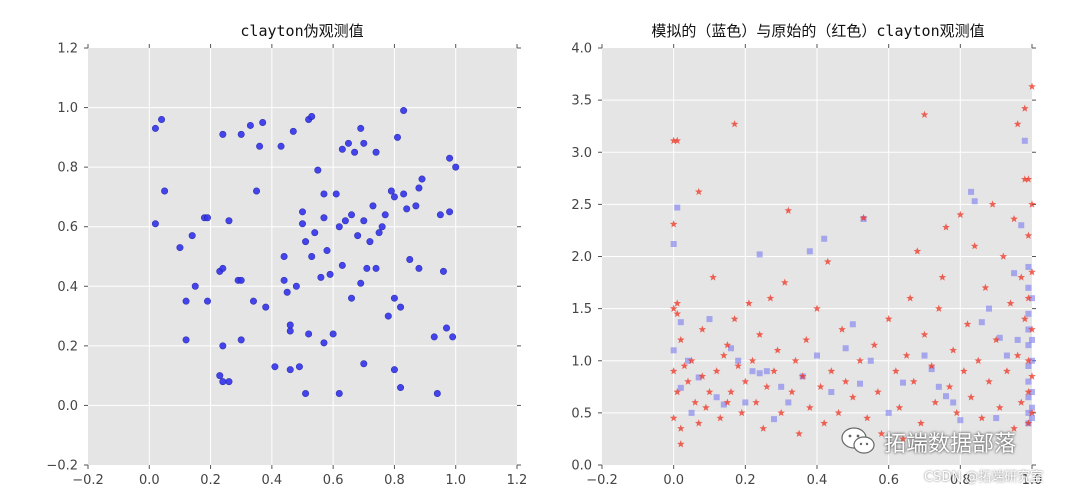 The width and height of the screenshot is (1080, 491). What do you see at coordinates (581, 101) in the screenshot?
I see `right-ytick-label: 3.5` at bounding box center [581, 101].